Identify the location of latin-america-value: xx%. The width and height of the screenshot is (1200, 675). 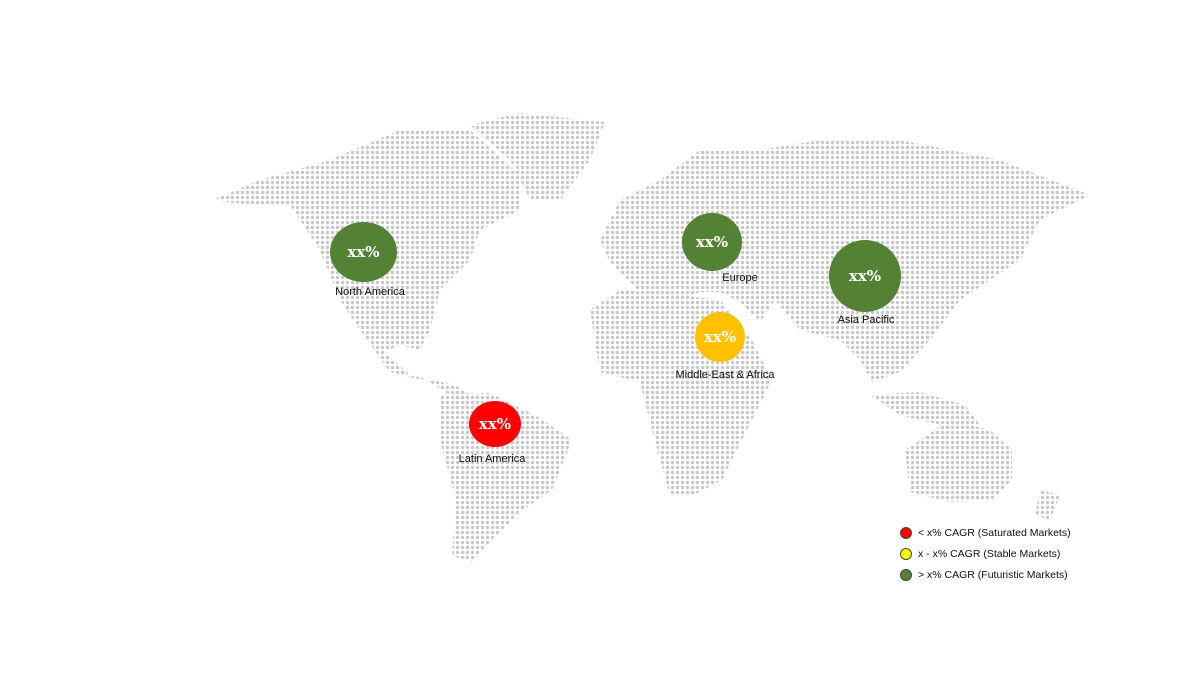
(495, 424).